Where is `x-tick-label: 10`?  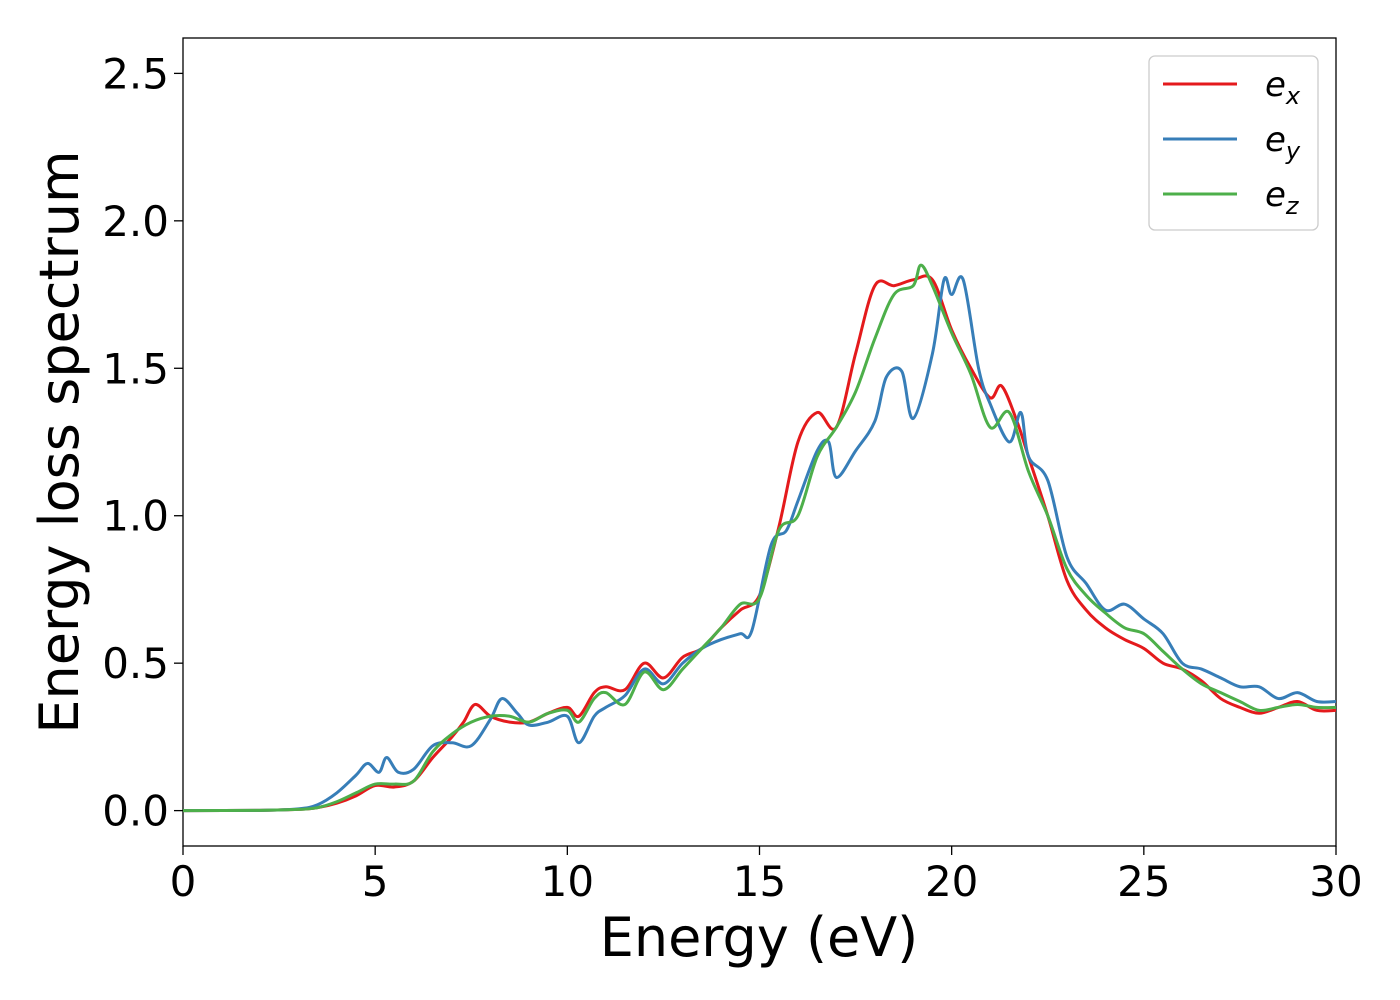 x-tick-label: 10 is located at coordinates (567, 881).